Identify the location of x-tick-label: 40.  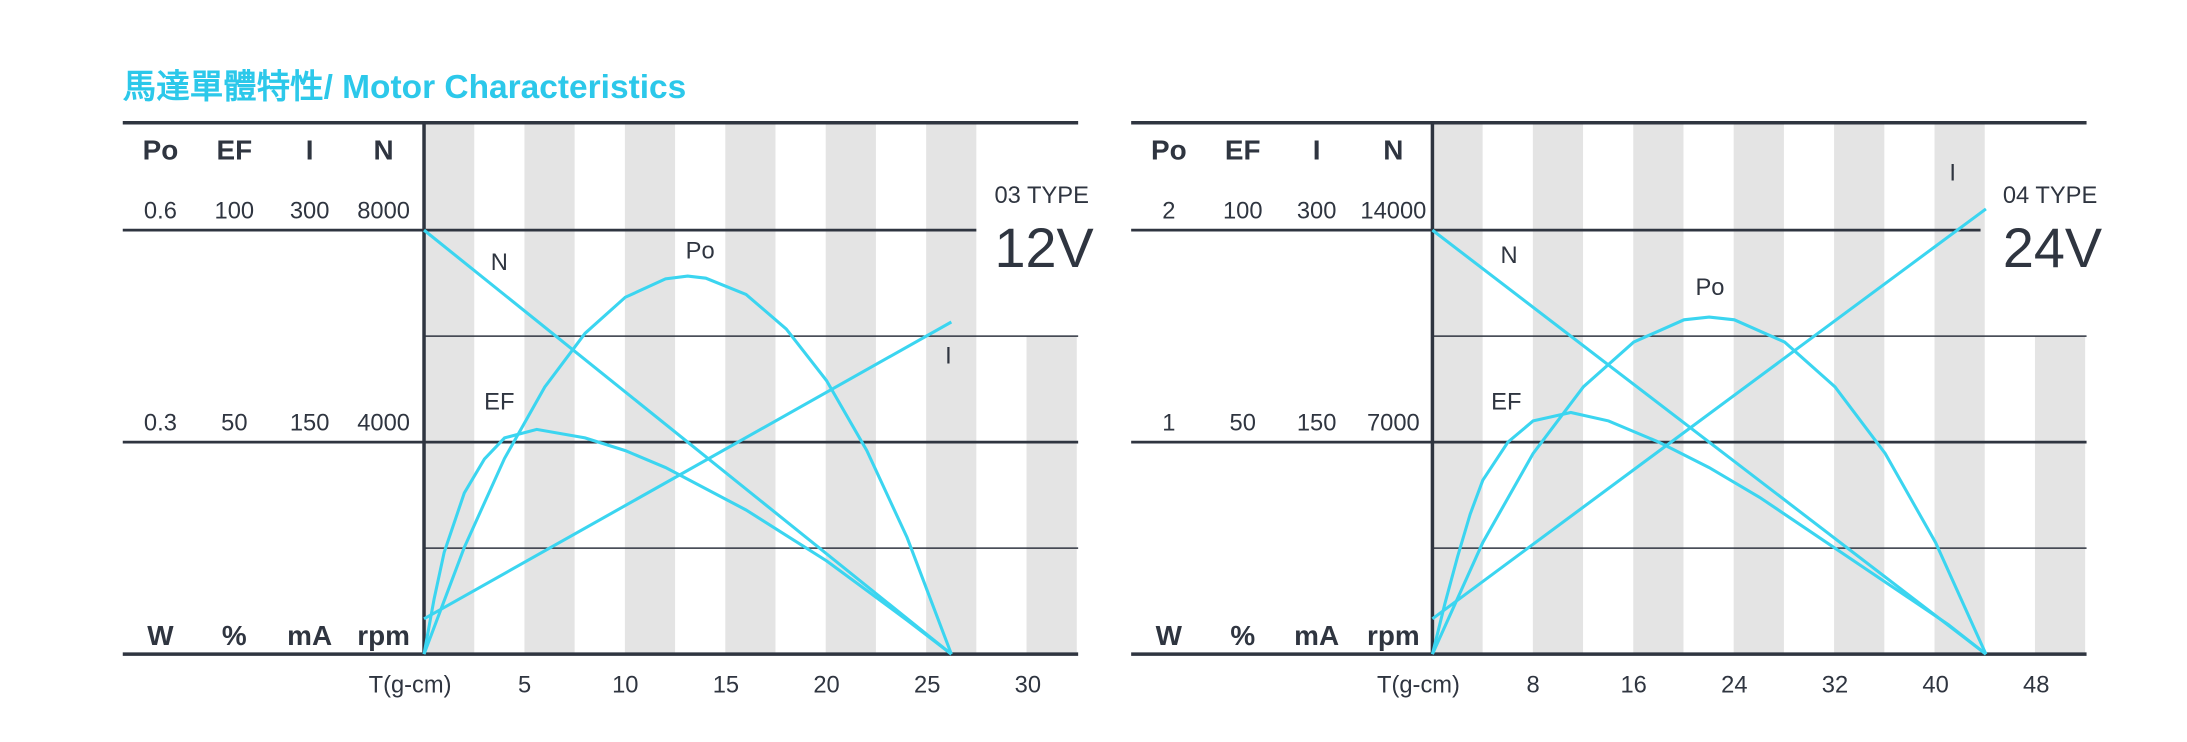
(1935, 685).